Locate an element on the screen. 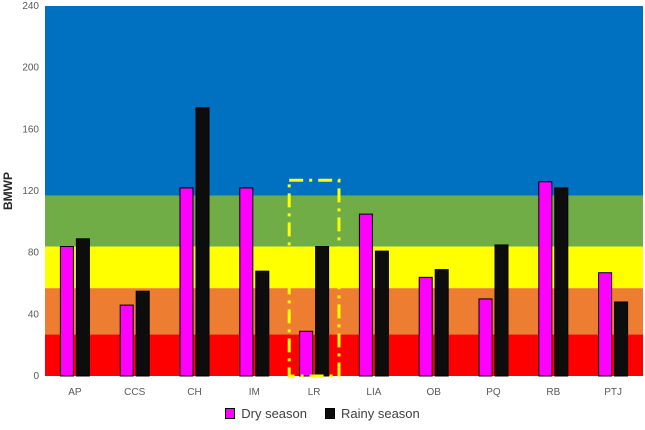  y-tick-label: 160 is located at coordinates (30, 129).